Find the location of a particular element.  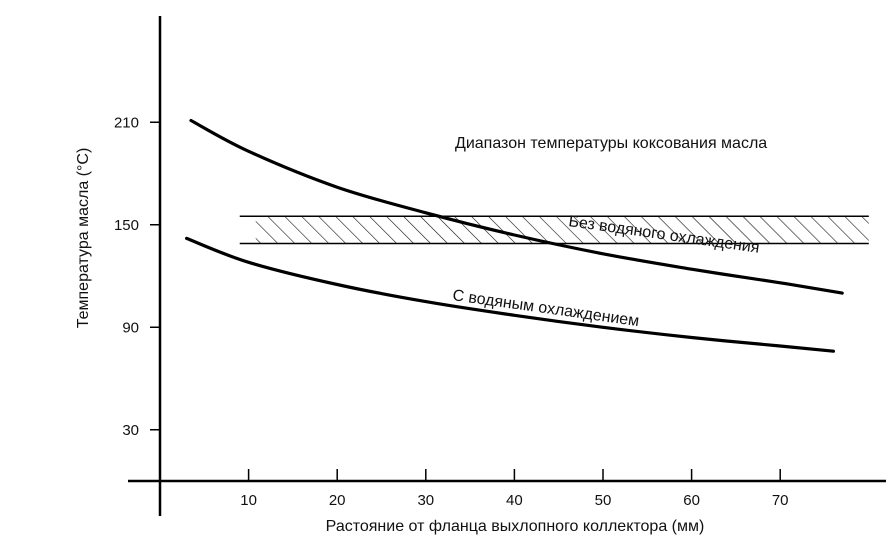

x-axis-ticks: 10 20 30 40 50 60 70 is located at coordinates (514, 489).